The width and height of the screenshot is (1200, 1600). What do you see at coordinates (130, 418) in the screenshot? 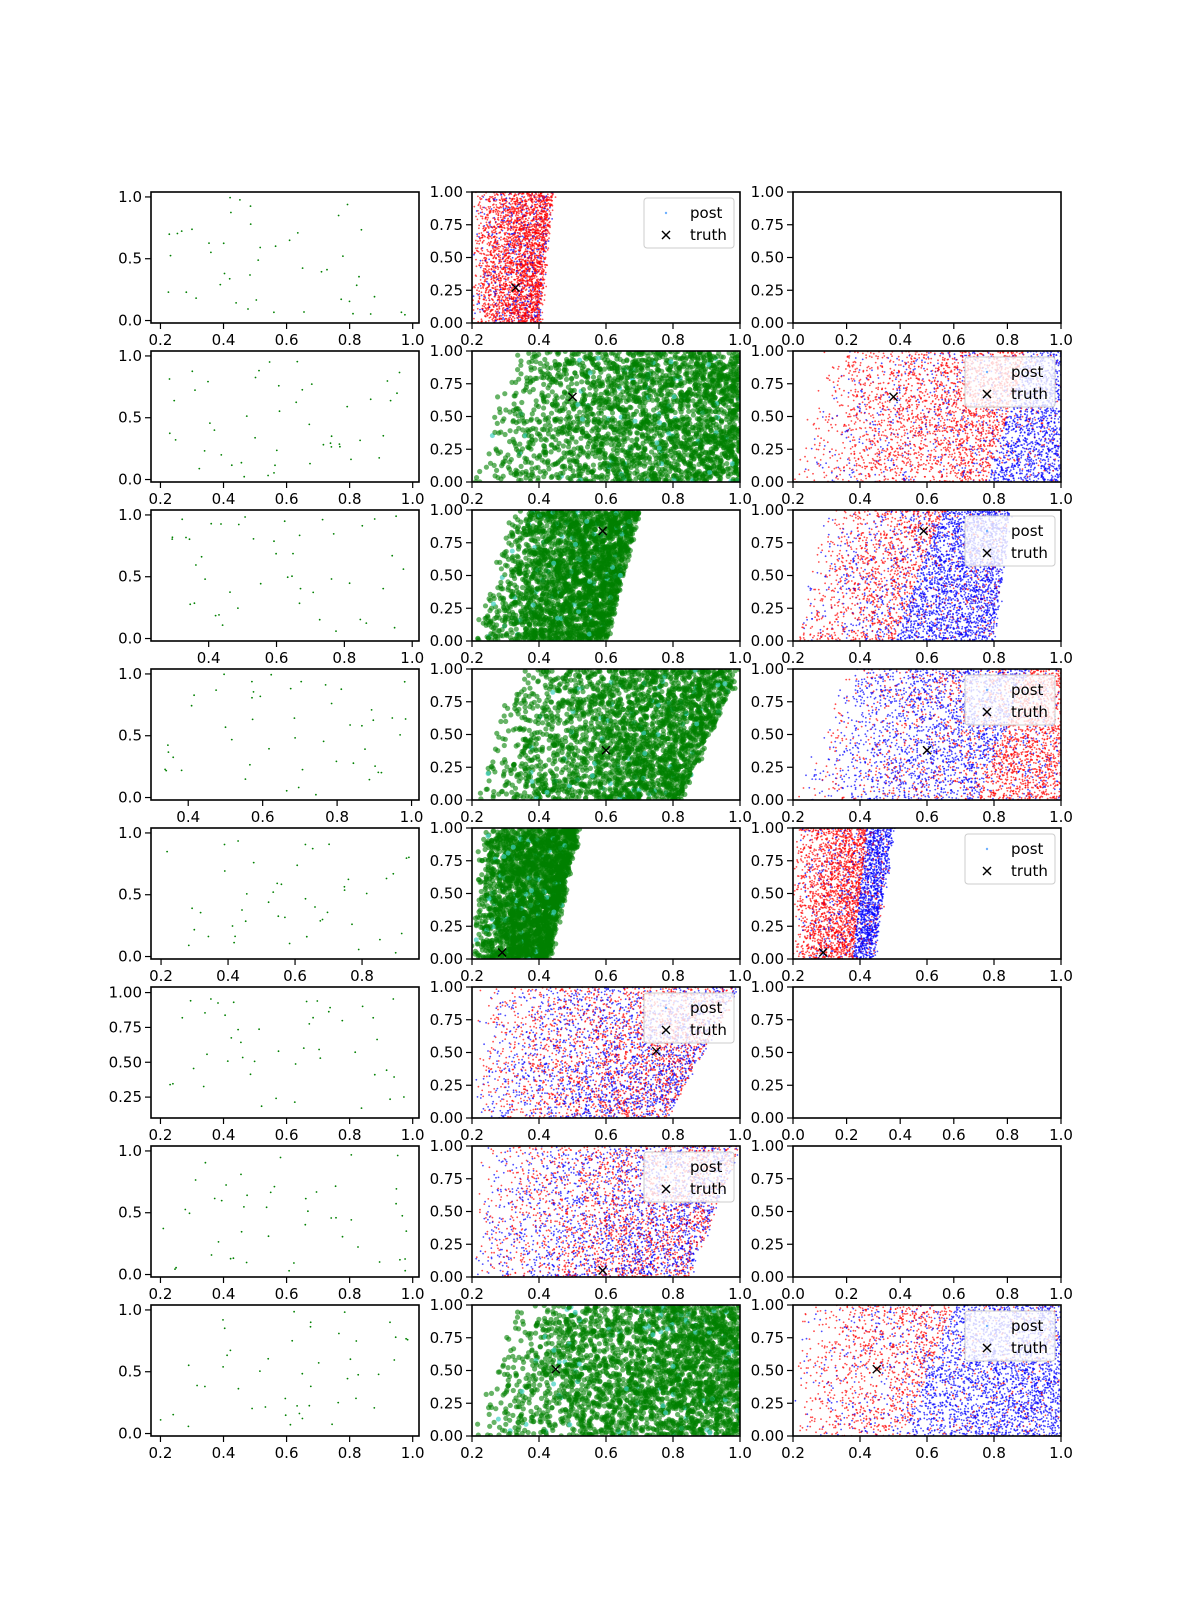
I see `y-tick-label: 0.5` at bounding box center [130, 418].